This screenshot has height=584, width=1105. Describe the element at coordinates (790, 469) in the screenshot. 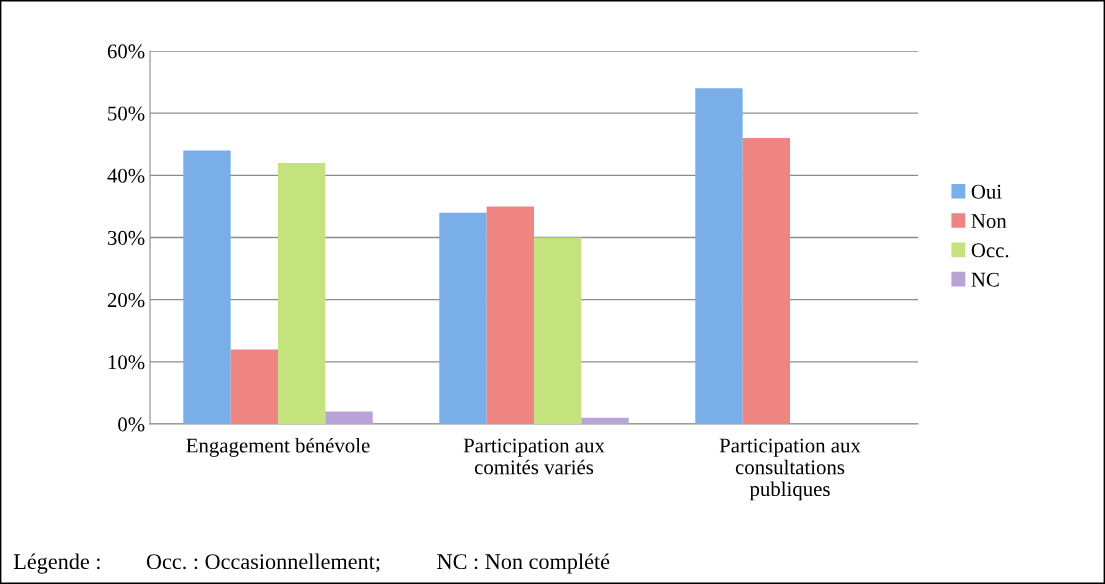

I see `x-tick-label: Participation aux consultations publiques` at that location.